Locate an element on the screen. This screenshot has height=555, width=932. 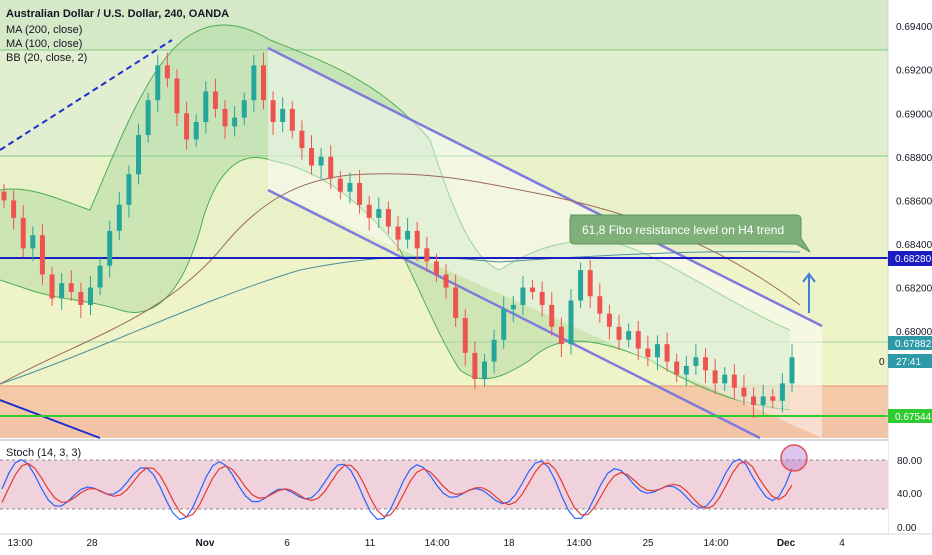
stoch-d-line is located at coordinates (397, 489).